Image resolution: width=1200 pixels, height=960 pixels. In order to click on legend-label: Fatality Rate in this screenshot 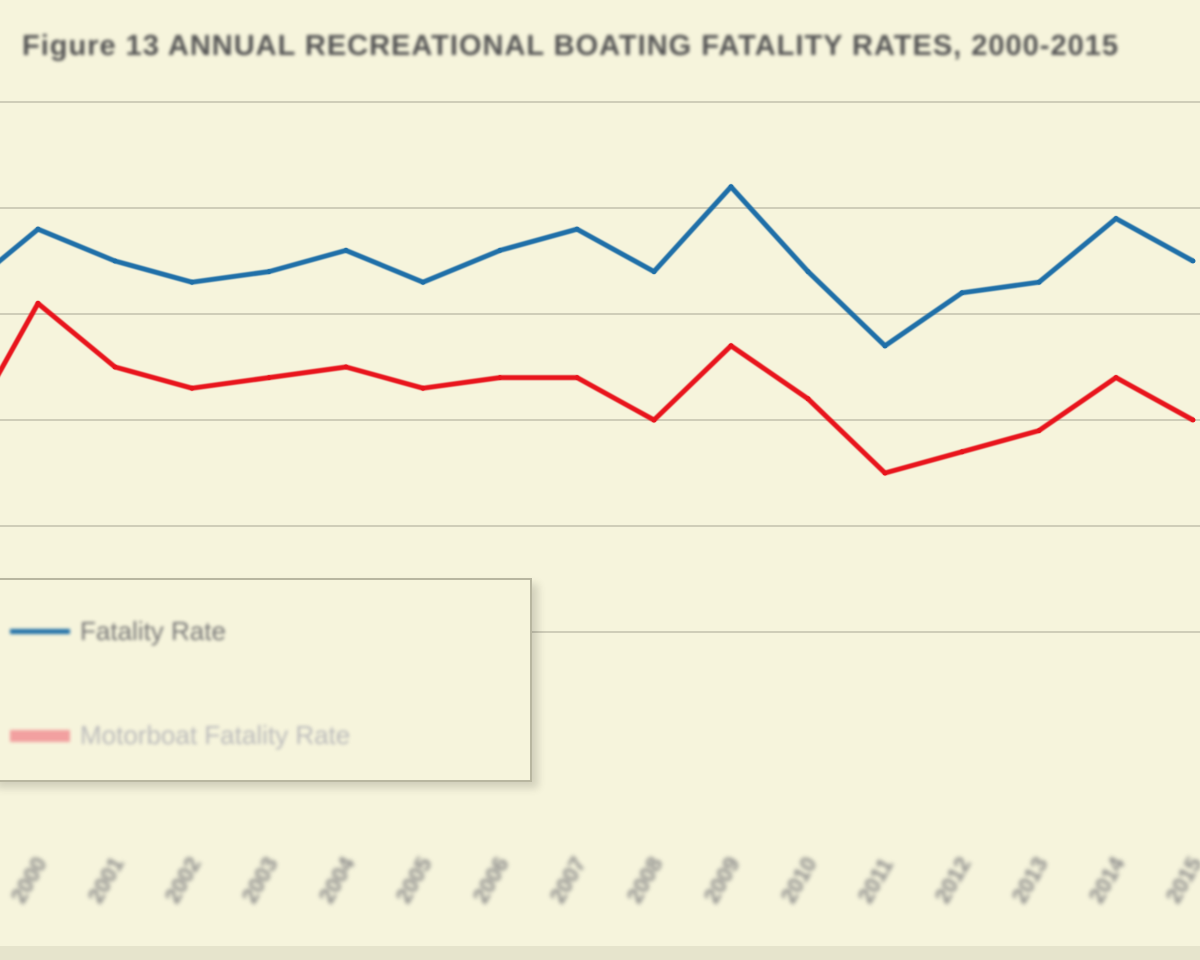, I will do `click(153, 631)`.